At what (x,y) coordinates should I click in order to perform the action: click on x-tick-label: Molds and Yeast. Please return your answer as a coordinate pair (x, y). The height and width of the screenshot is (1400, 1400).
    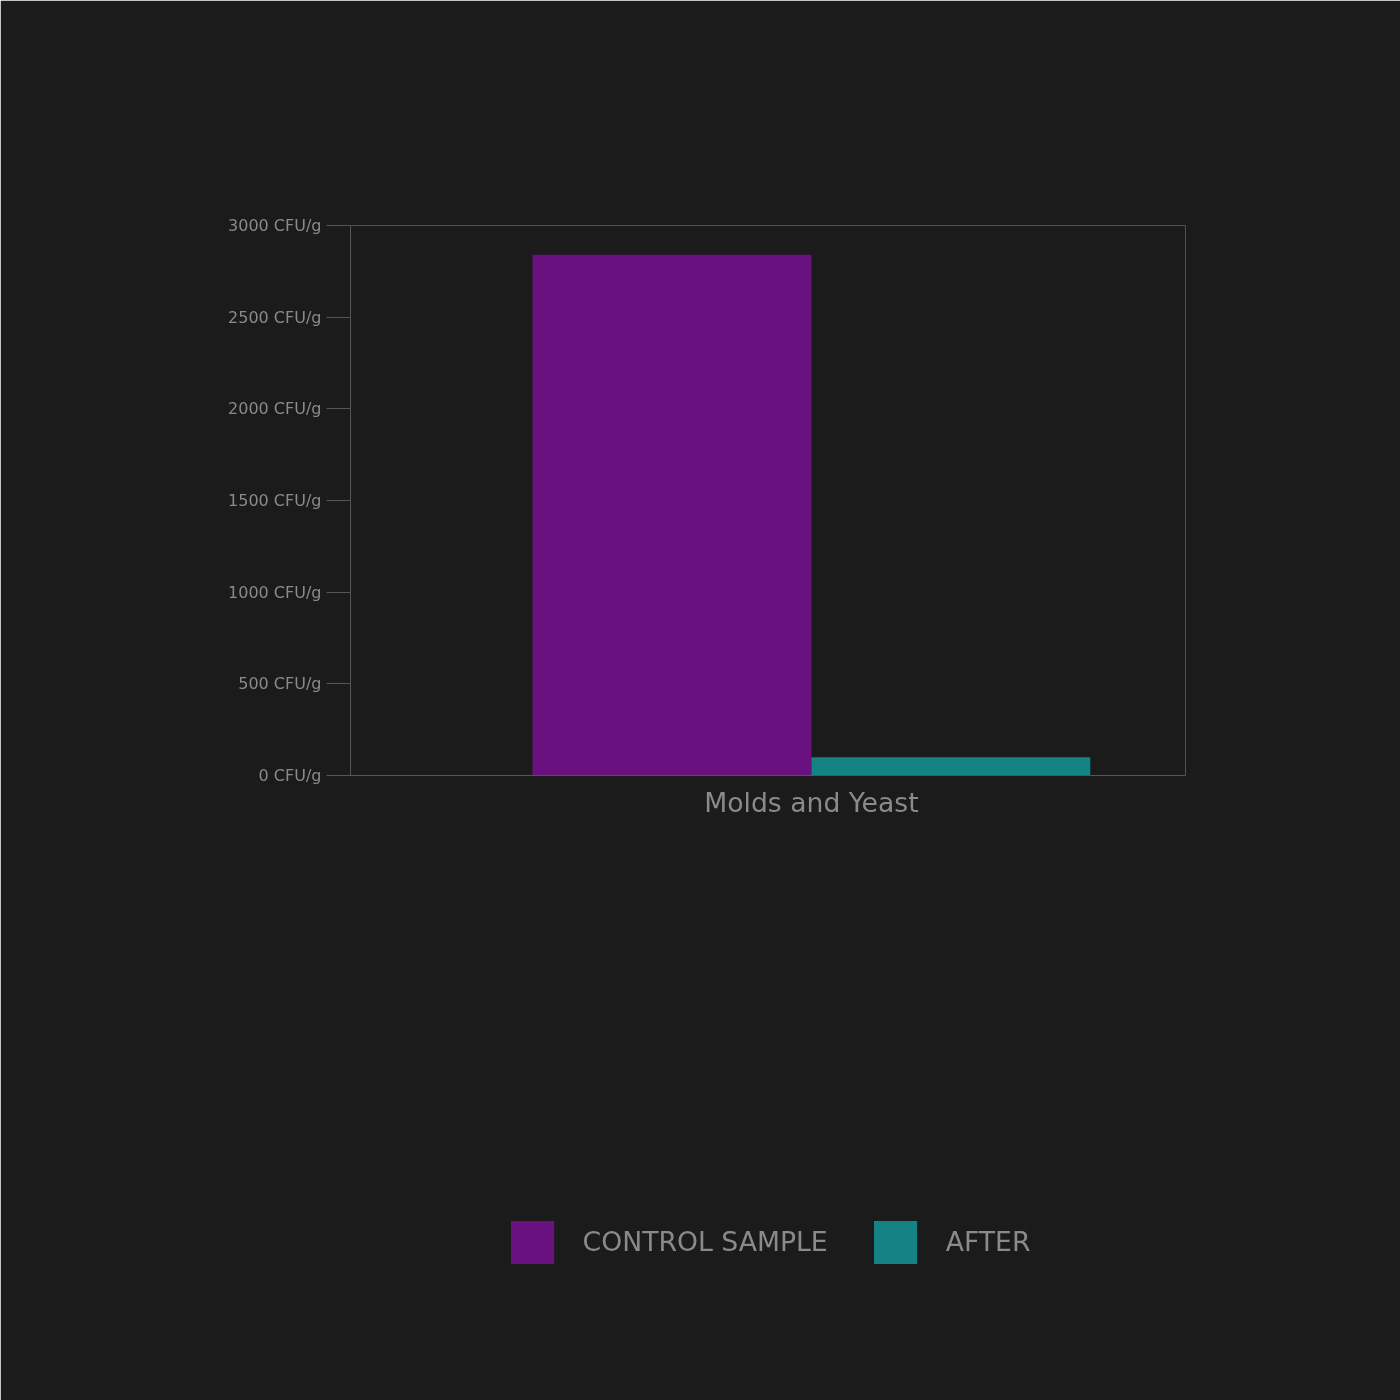
    Looking at the image, I should click on (811, 802).